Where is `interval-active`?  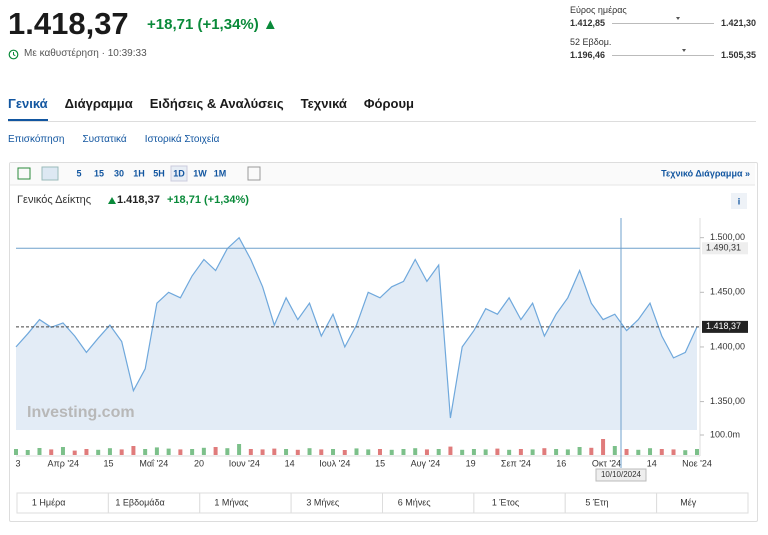
interval-active is located at coordinates (179, 173).